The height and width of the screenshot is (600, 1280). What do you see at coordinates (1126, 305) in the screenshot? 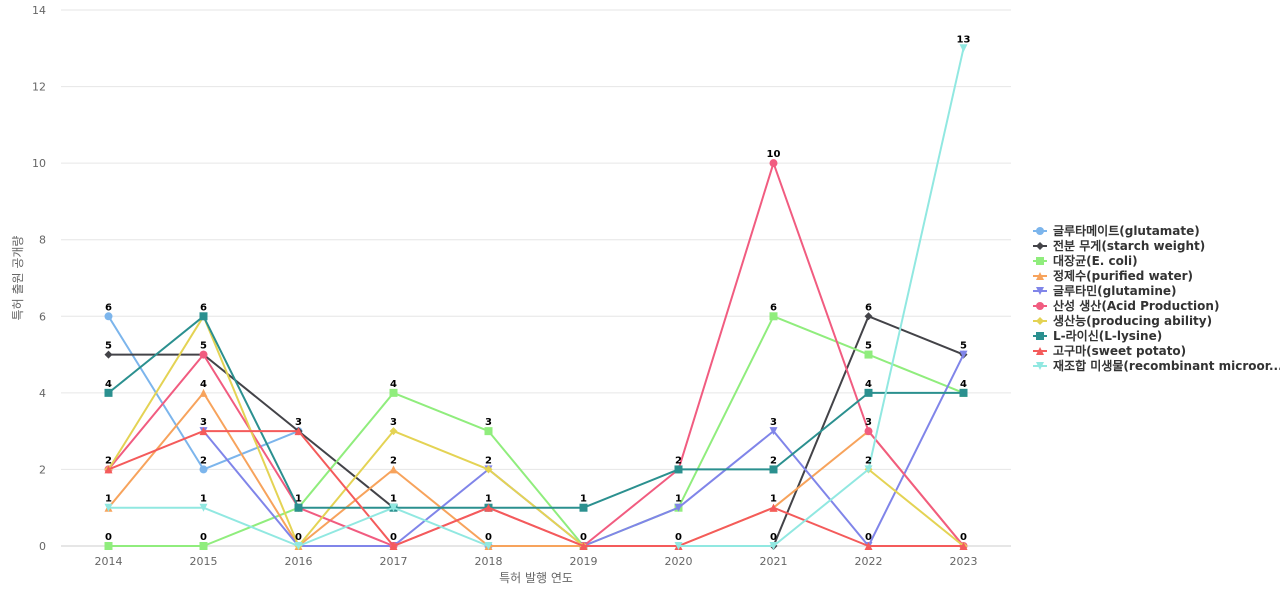
I see `legend-item: 산성 생산(Acid Production)` at bounding box center [1126, 305].